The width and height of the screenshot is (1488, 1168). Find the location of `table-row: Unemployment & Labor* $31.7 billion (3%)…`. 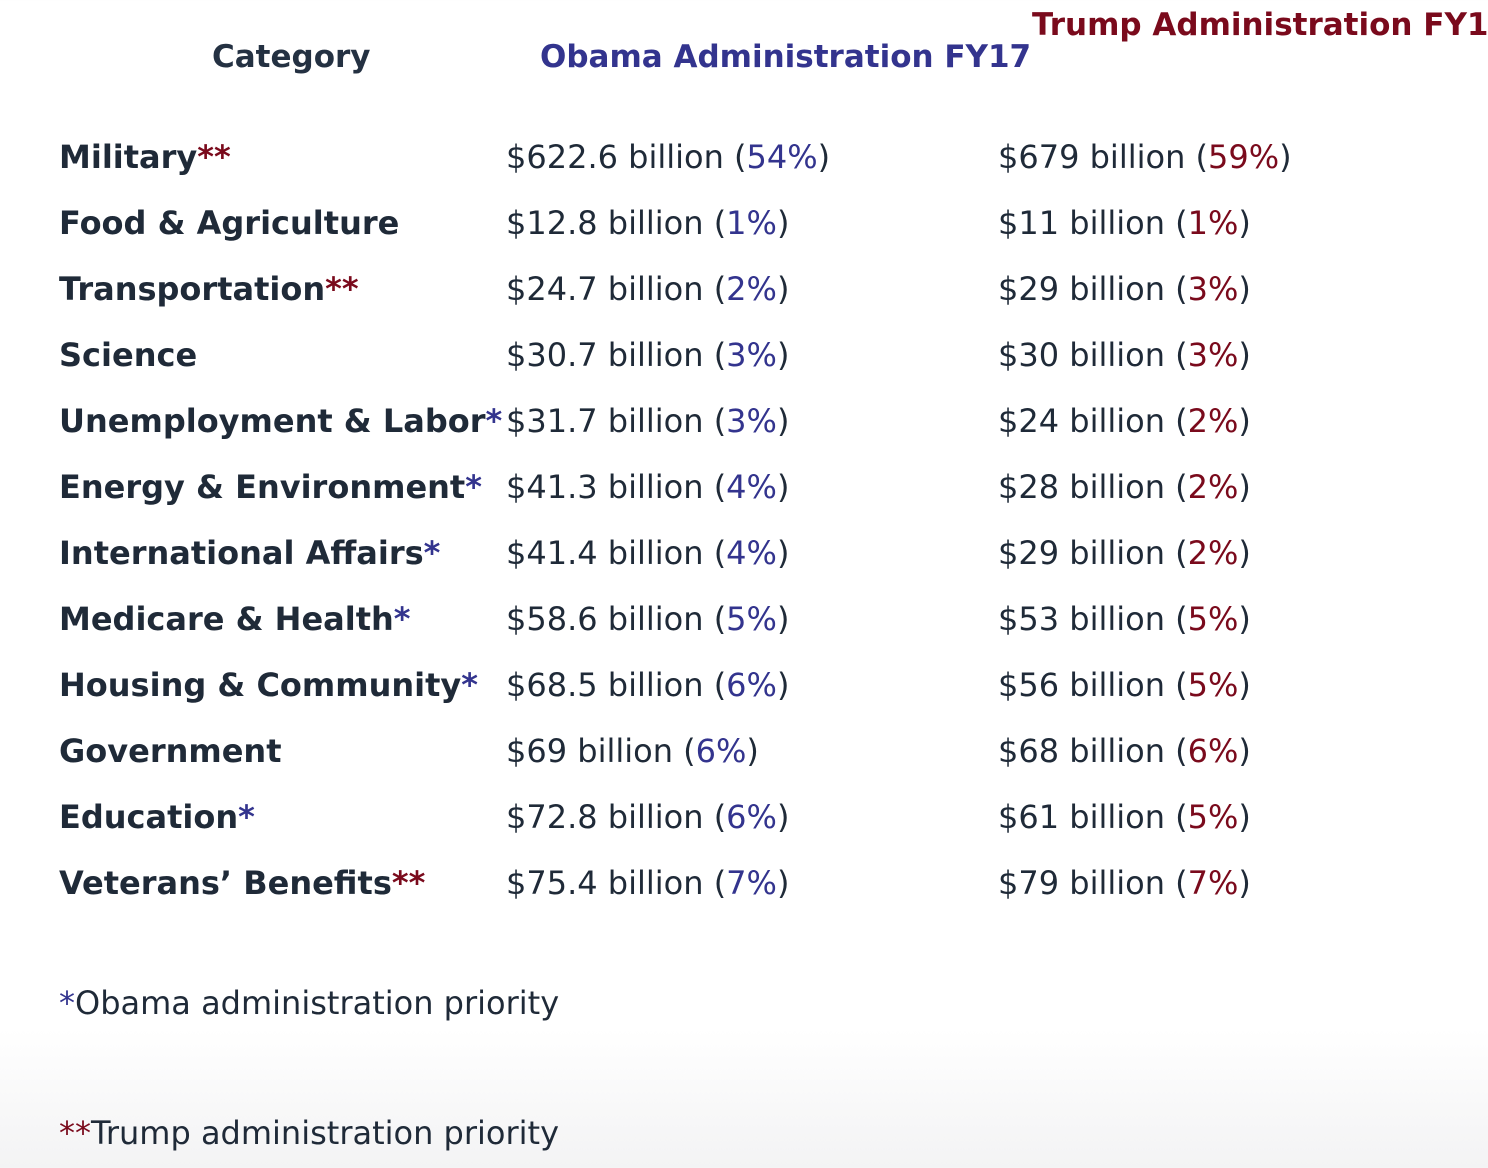

table-row: Unemployment & Labor* $31.7 billion (3%)… is located at coordinates (744, 421).